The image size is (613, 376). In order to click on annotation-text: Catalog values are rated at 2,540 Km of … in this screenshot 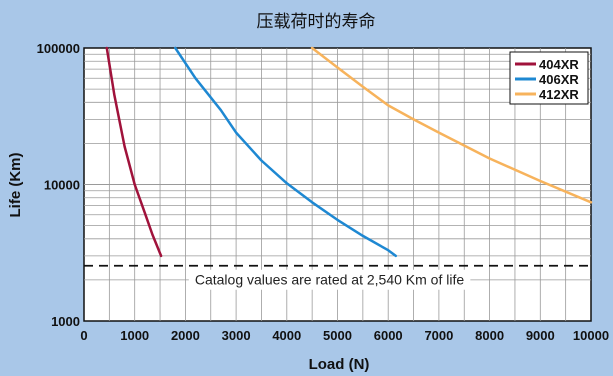, I will do `click(329, 280)`.